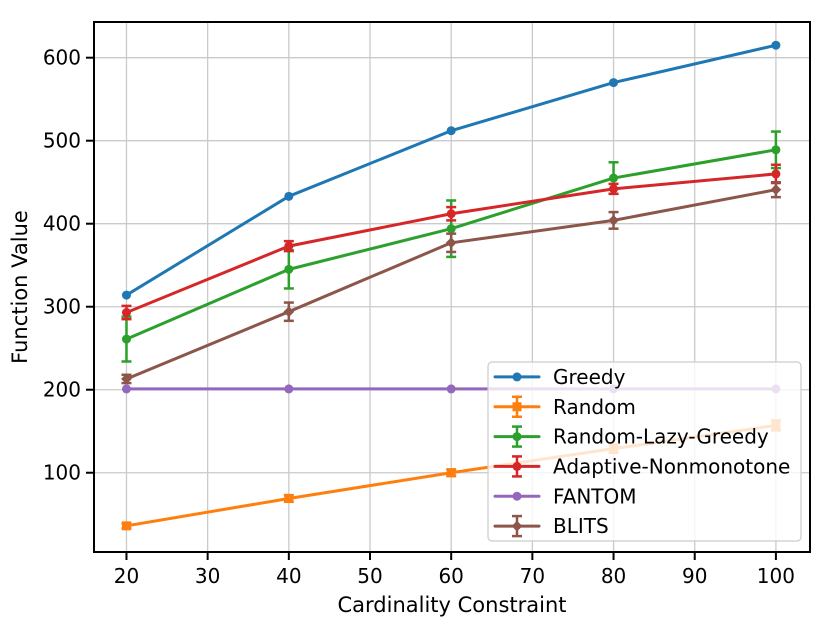 This screenshot has height=628, width=830. I want to click on legend-label: Random-Lazy-Greedy, so click(661, 437).